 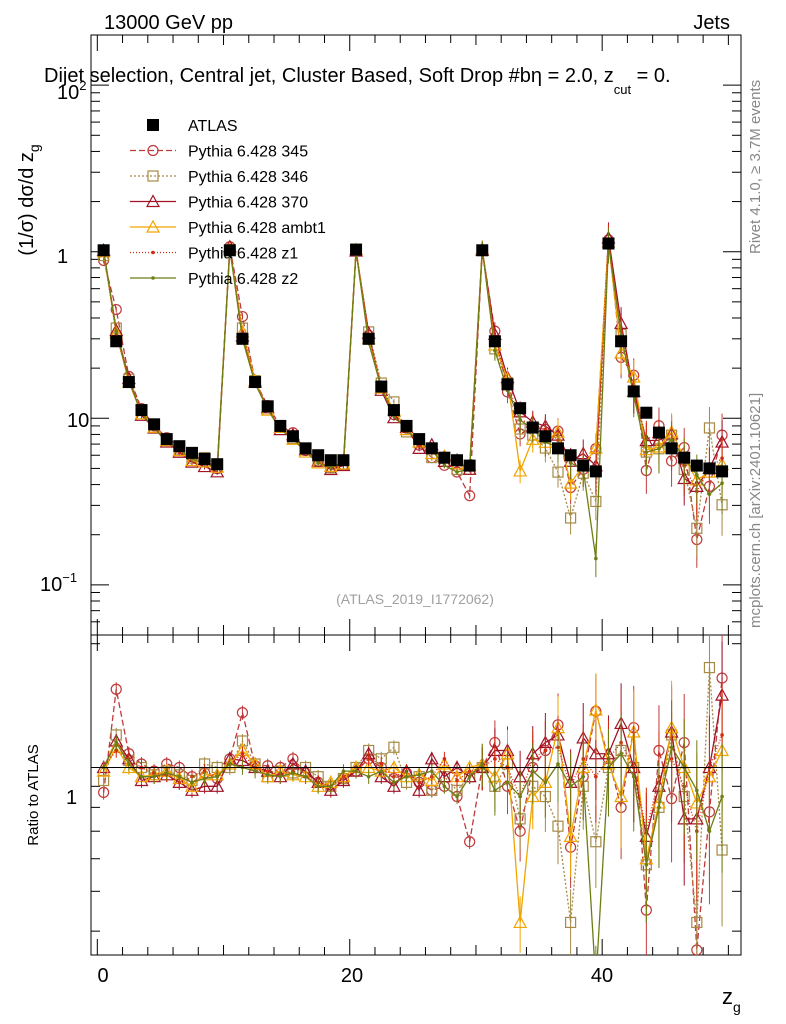 What do you see at coordinates (243, 254) in the screenshot?
I see `legend-label: Pythia 6.428 z1` at bounding box center [243, 254].